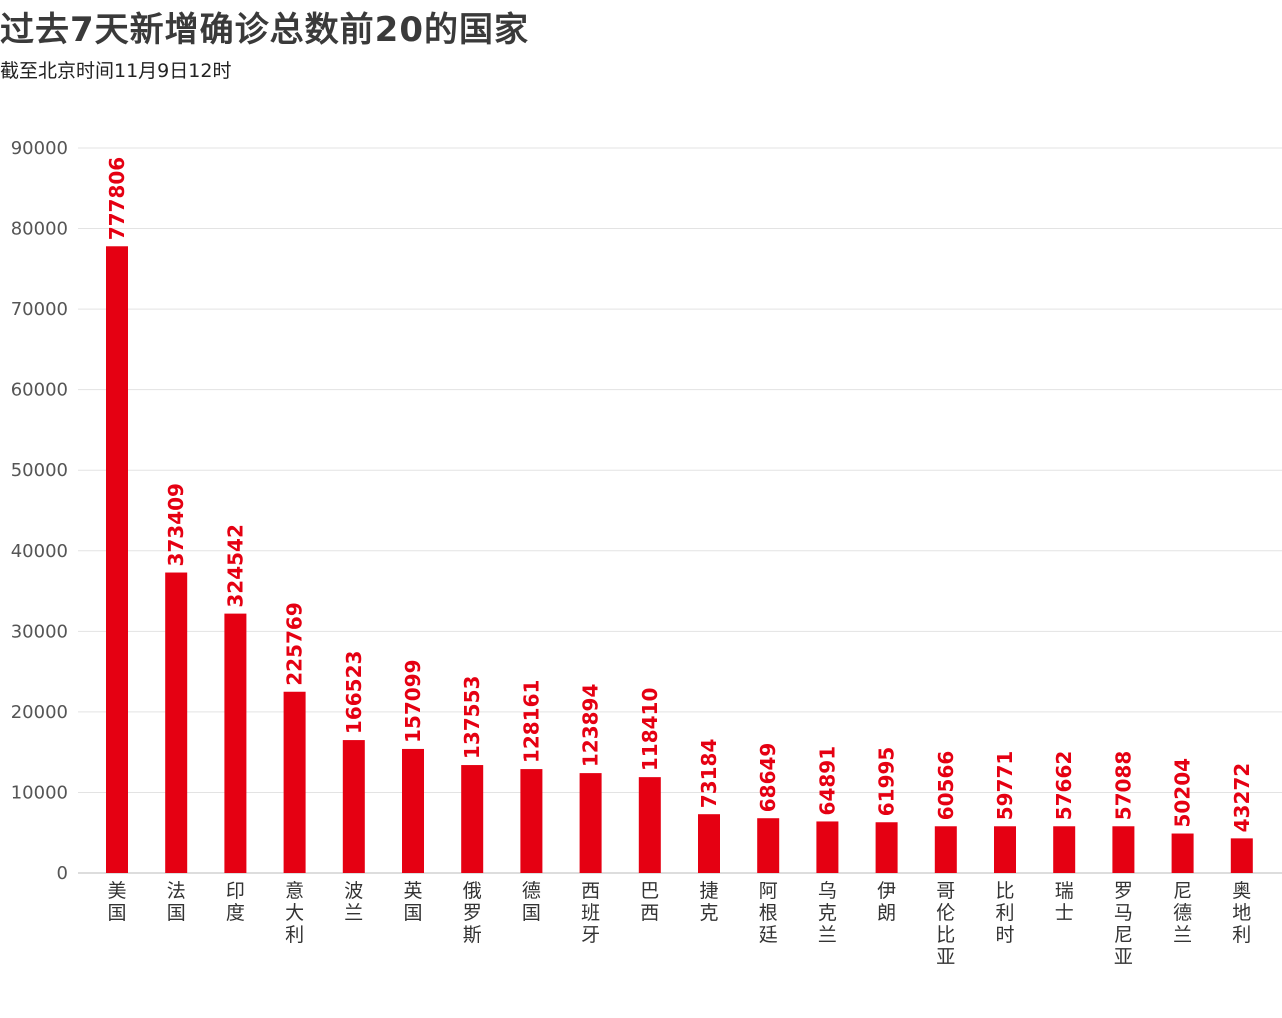  I want to click on y-tick-label: 70000, so click(39, 309).